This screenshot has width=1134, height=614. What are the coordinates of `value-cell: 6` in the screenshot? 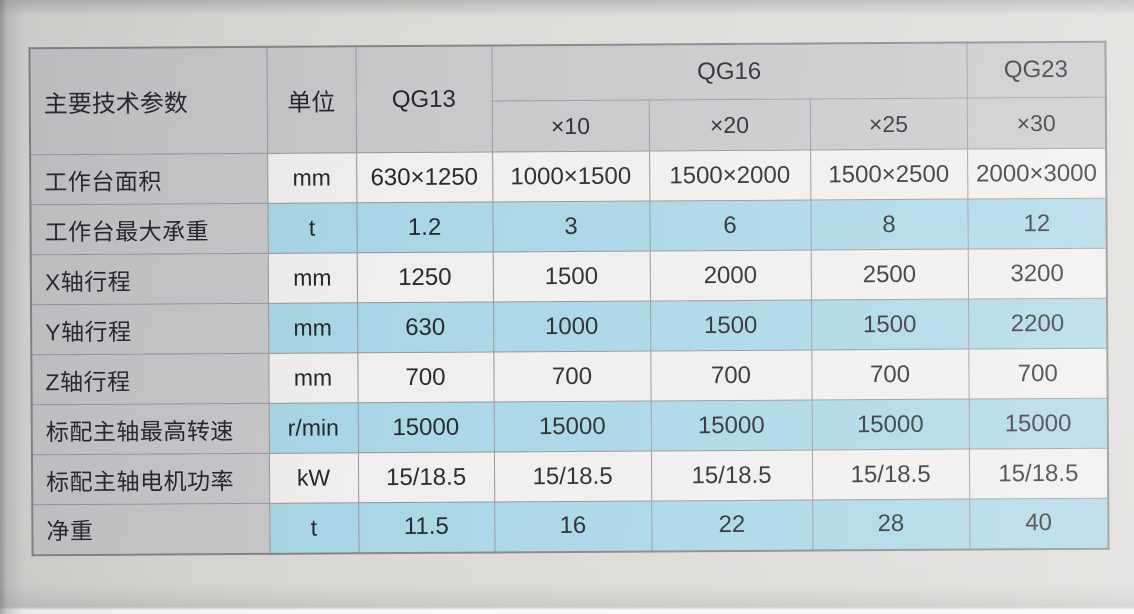 It's located at (730, 226).